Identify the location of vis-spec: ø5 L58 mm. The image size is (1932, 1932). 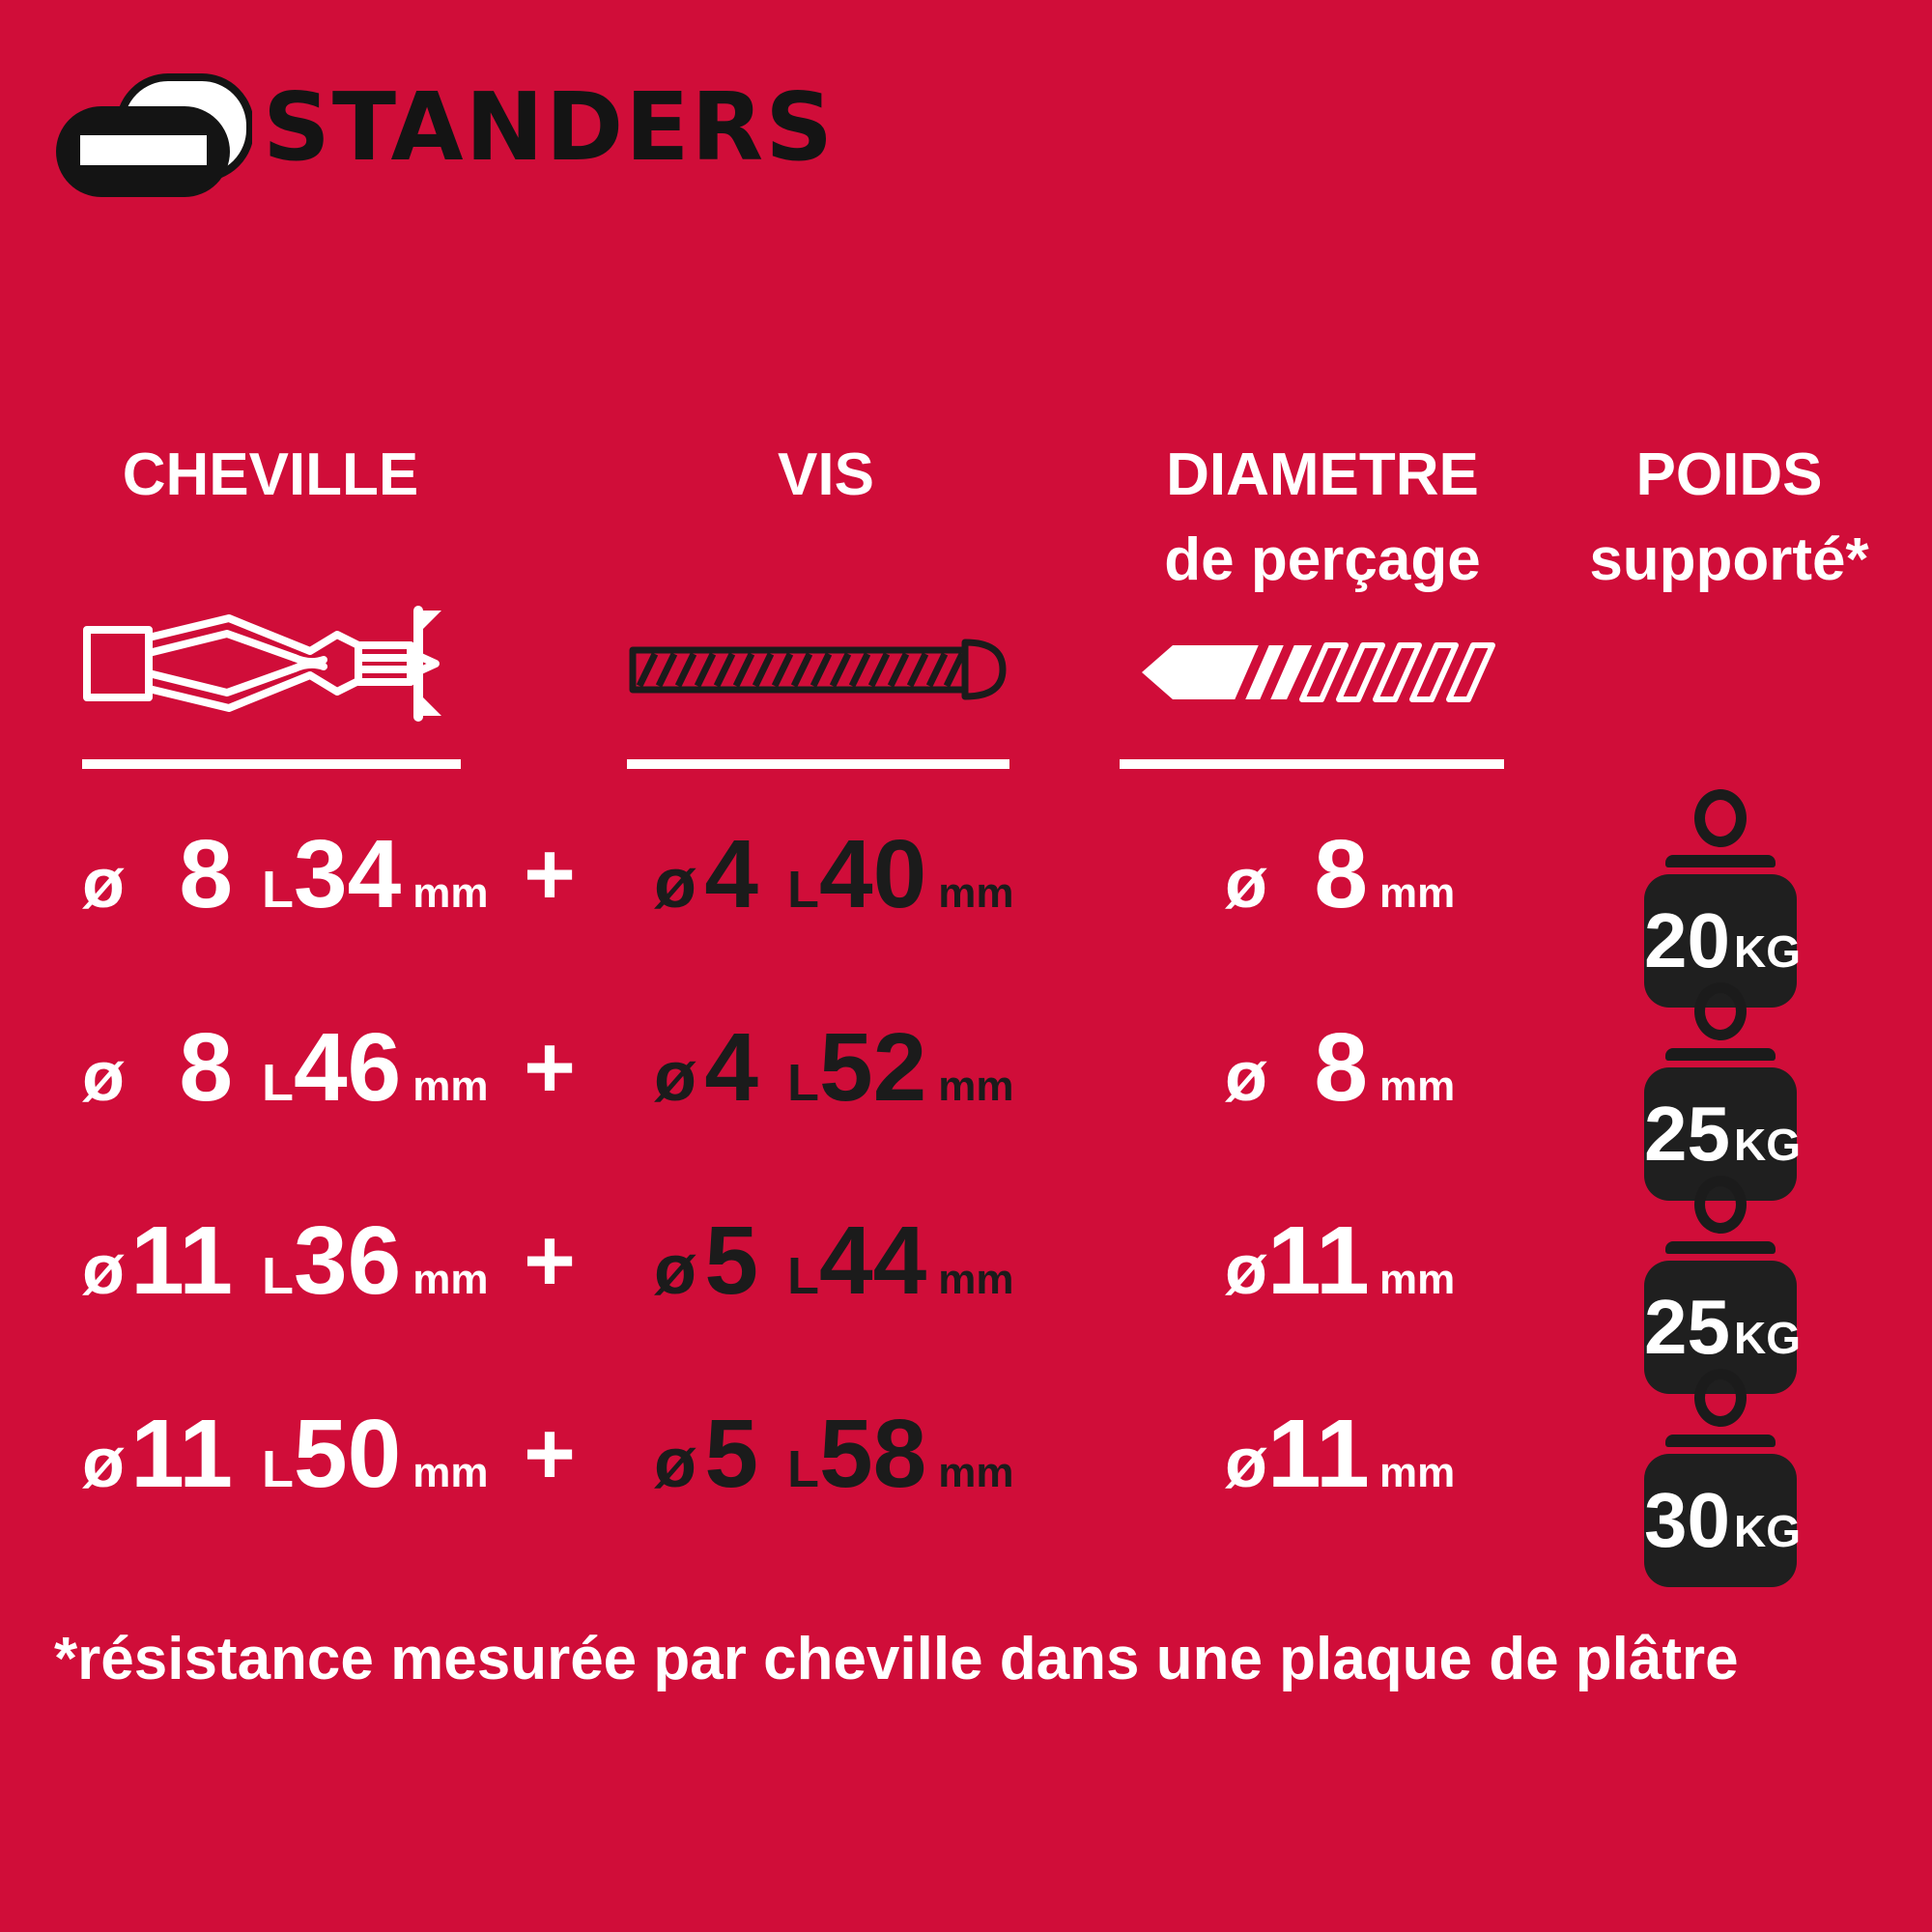
(833, 1463).